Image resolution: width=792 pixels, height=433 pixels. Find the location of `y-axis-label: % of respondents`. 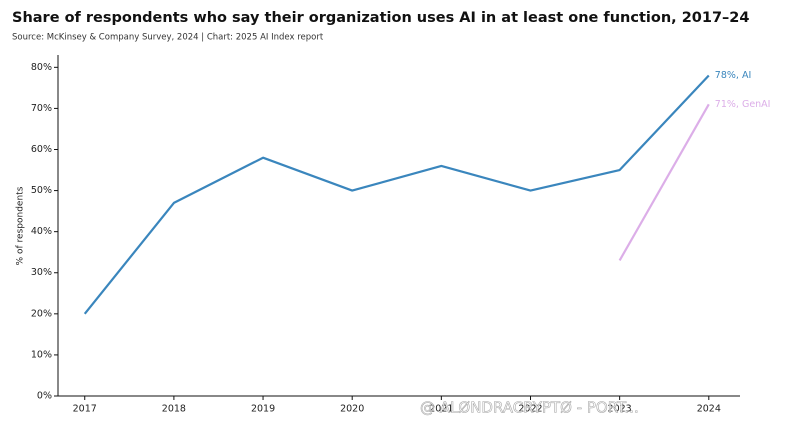

y-axis-label: % of respondents is located at coordinates (21, 225).